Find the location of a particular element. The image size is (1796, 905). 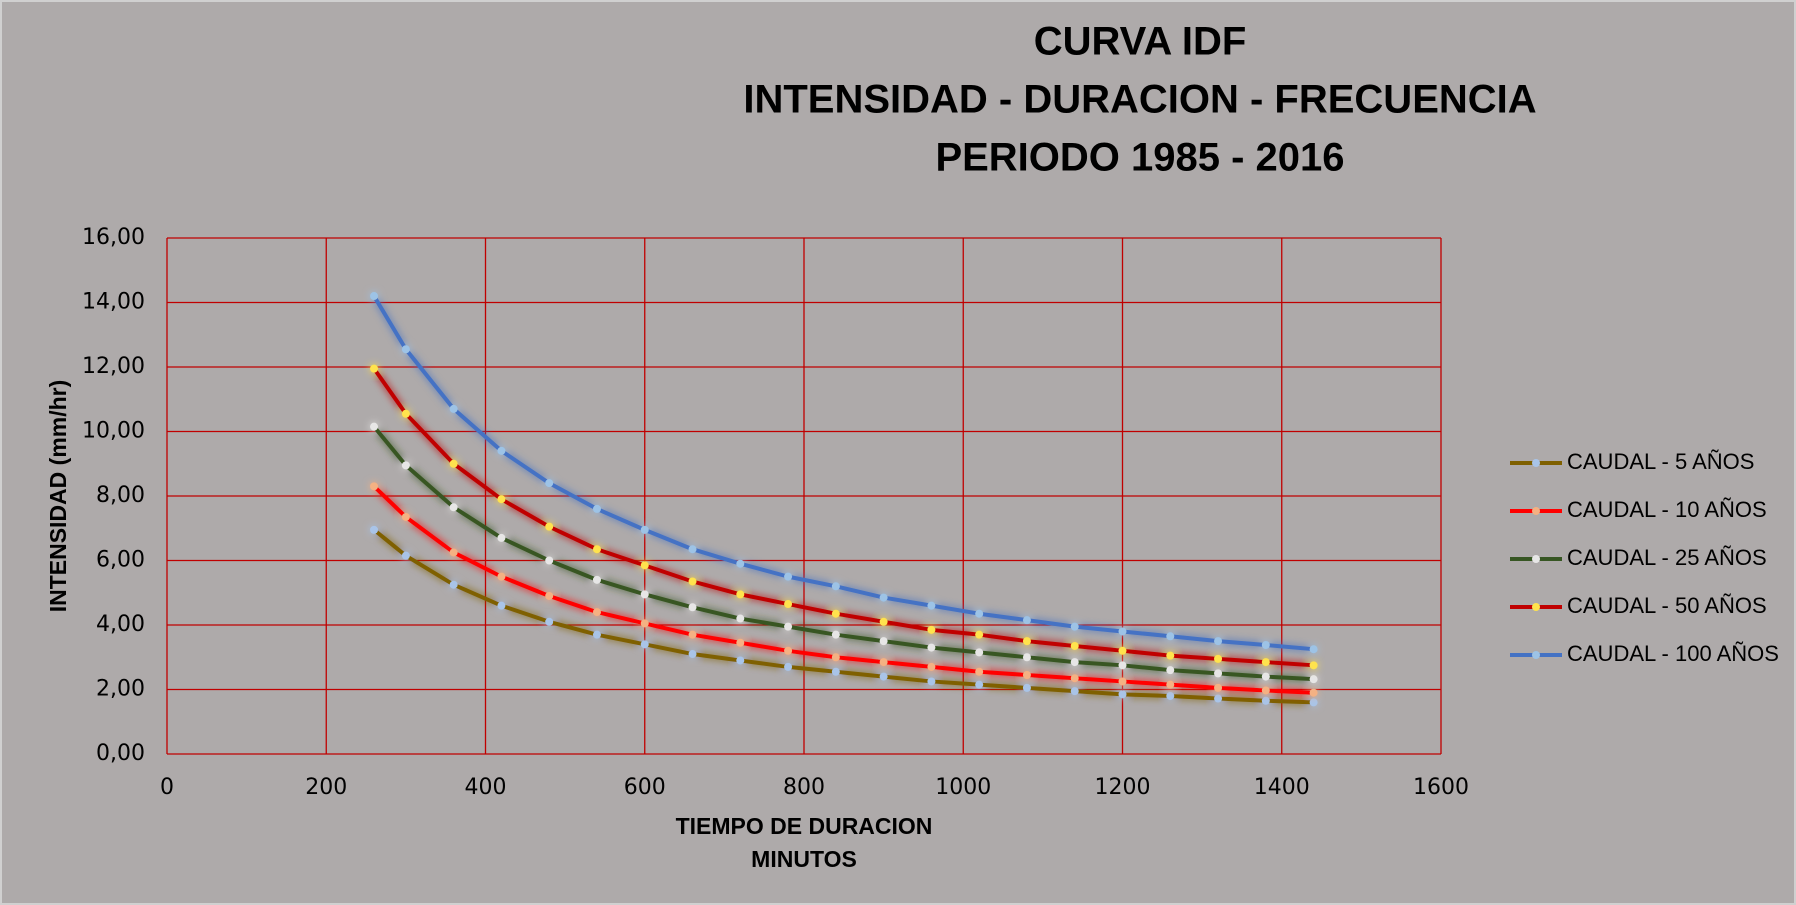

x-tick-label: 600 is located at coordinates (645, 787).